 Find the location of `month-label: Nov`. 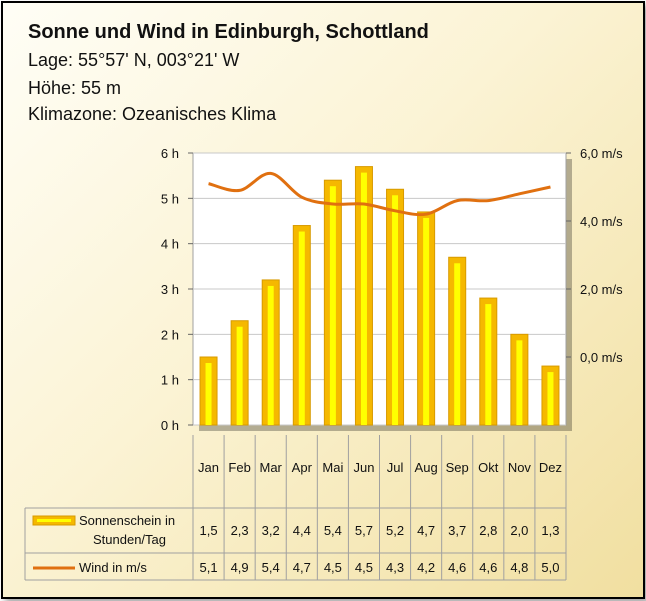

month-label: Nov is located at coordinates (520, 467).